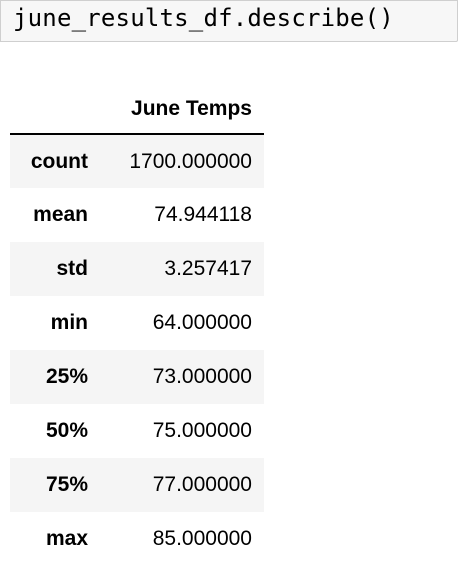  I want to click on row-label: count, so click(59, 161).